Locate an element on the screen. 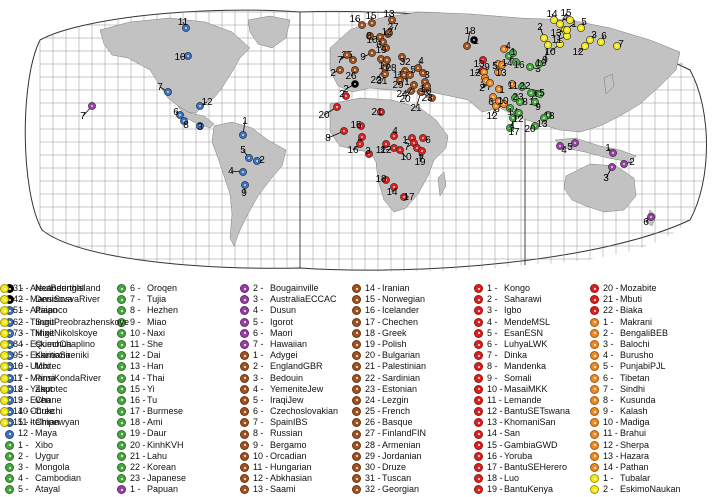 The width and height of the screenshot is (720, 497). legend-population-name: MasaiMKK is located at coordinates (526, 388).